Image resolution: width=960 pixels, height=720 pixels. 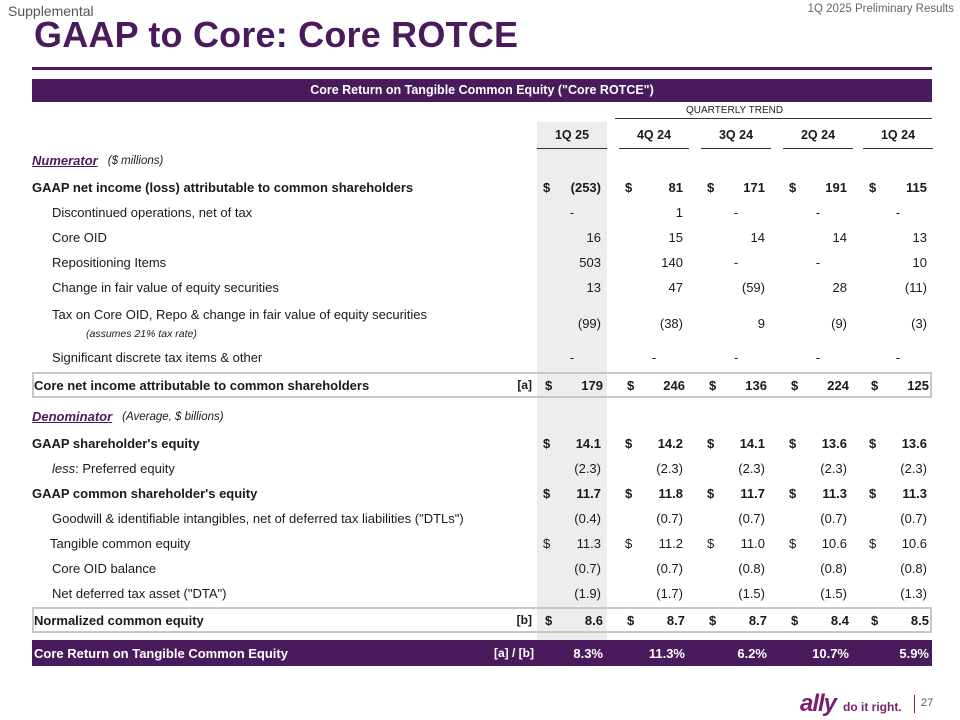 What do you see at coordinates (839, 287) in the screenshot?
I see `cell-value: 28` at bounding box center [839, 287].